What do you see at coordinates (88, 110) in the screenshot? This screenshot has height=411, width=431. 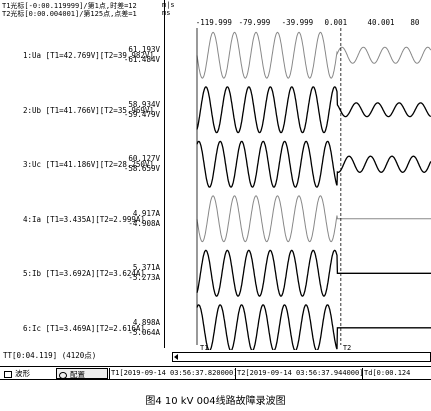 I see `channel-label: 2:Ub [T1=41.766V][T2=35.969V]` at bounding box center [88, 110].